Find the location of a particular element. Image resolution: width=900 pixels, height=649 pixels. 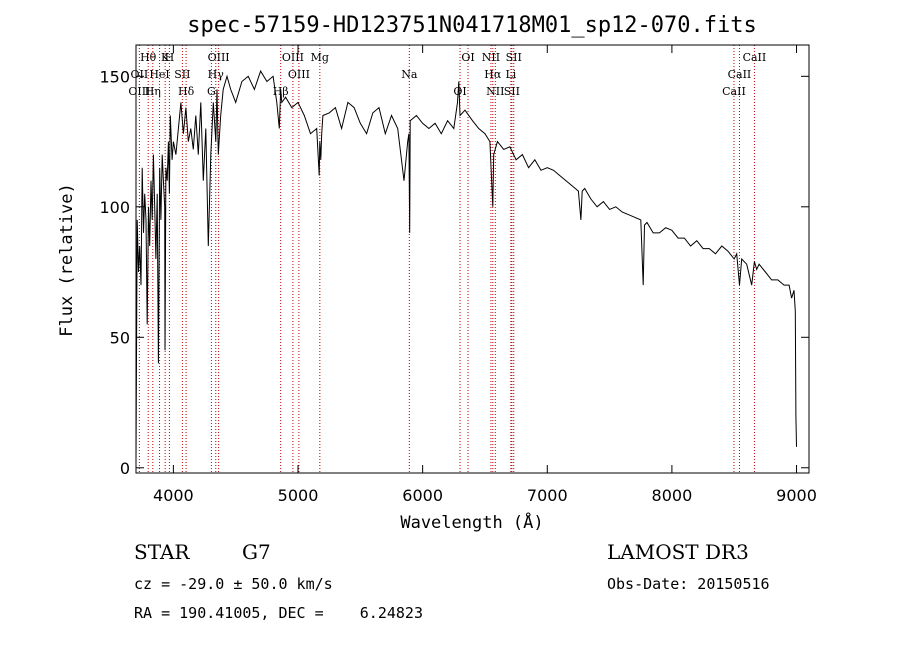

x-tick-label: 4000 is located at coordinates (173, 495).